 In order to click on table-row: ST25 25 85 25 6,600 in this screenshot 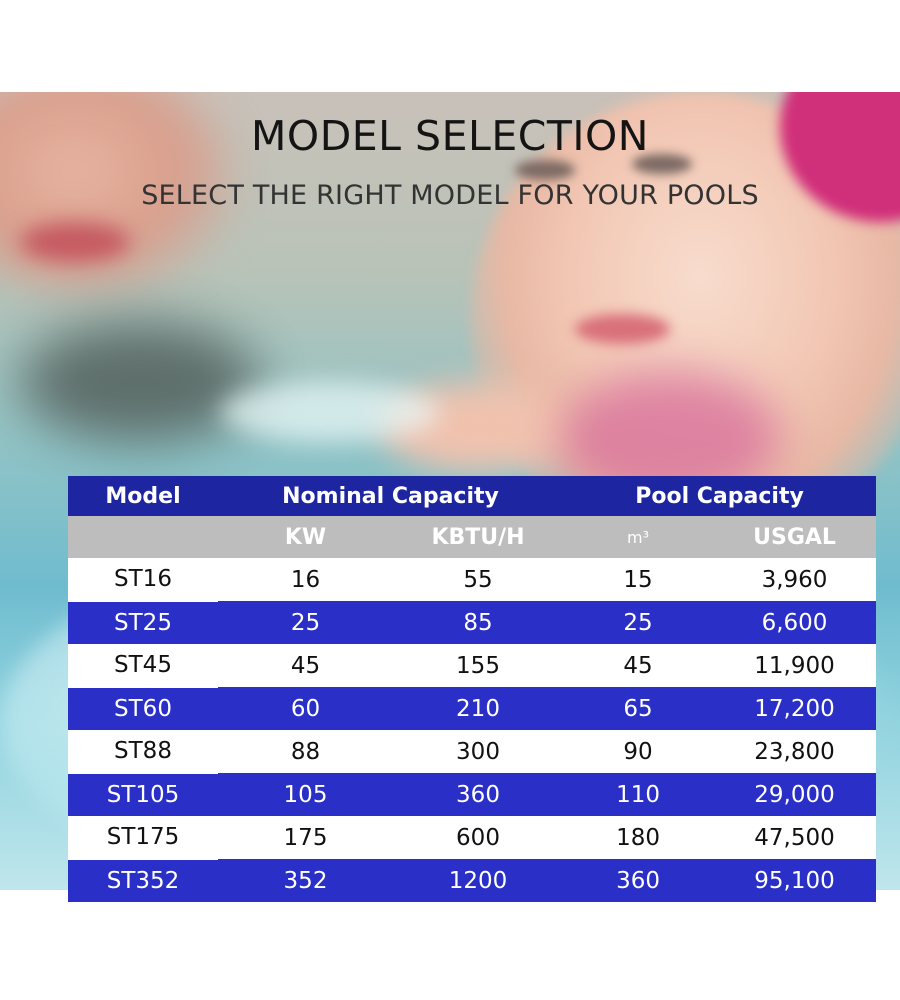, I will do `click(472, 622)`.